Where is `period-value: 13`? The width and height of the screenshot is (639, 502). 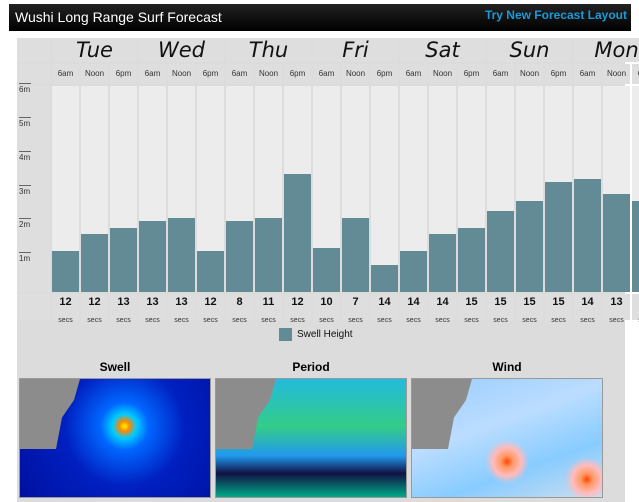
period-value: 13 is located at coordinates (616, 302).